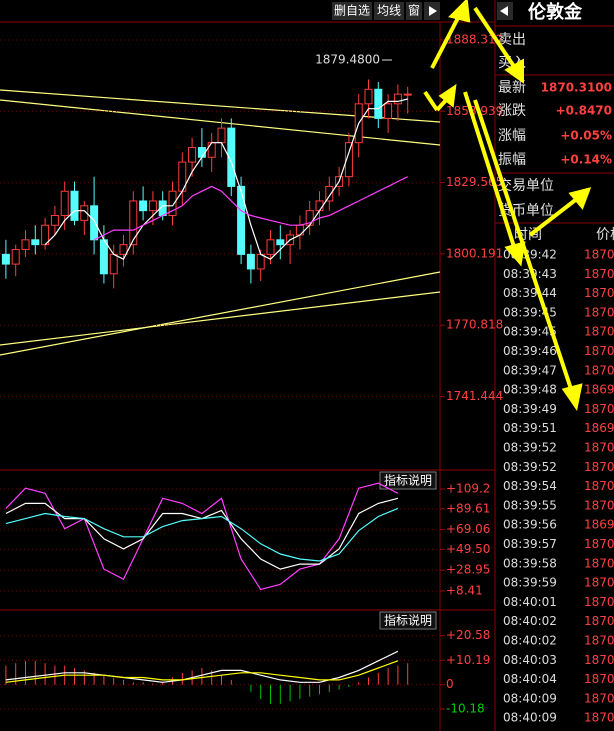  What do you see at coordinates (468, 508) in the screenshot?
I see `y-tick-label: +89.61` at bounding box center [468, 508].